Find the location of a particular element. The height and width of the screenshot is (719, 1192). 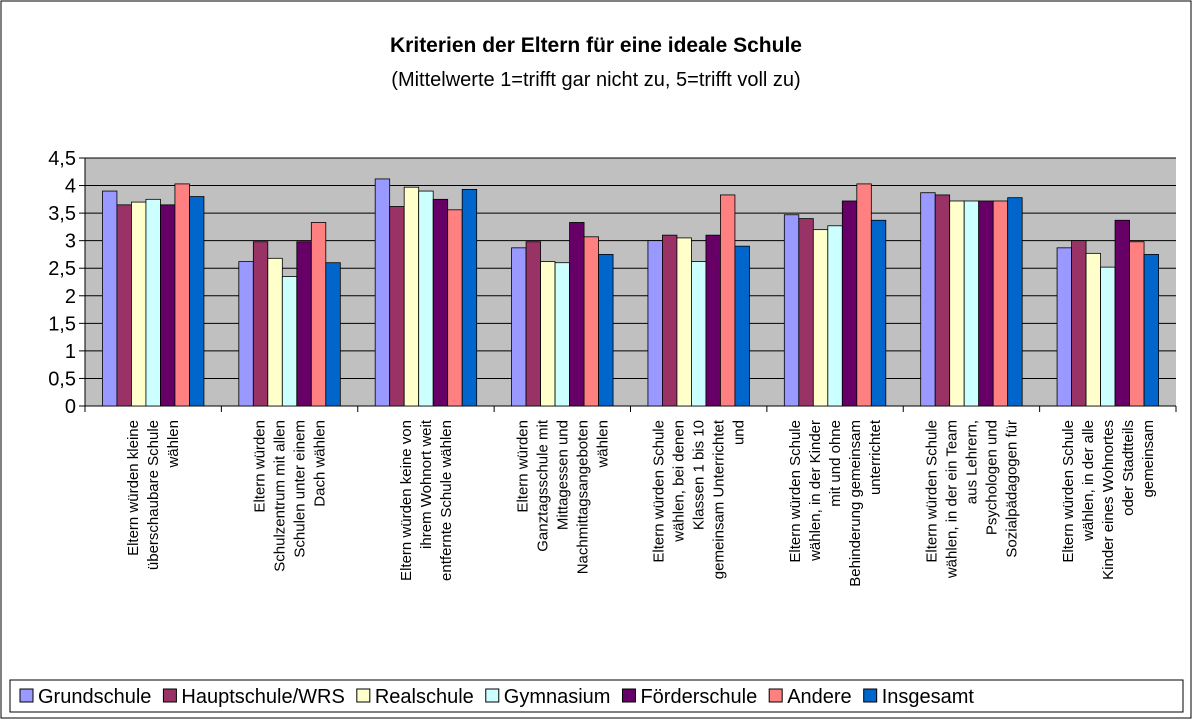

y-tick-label: 1,5 is located at coordinates (62, 324).